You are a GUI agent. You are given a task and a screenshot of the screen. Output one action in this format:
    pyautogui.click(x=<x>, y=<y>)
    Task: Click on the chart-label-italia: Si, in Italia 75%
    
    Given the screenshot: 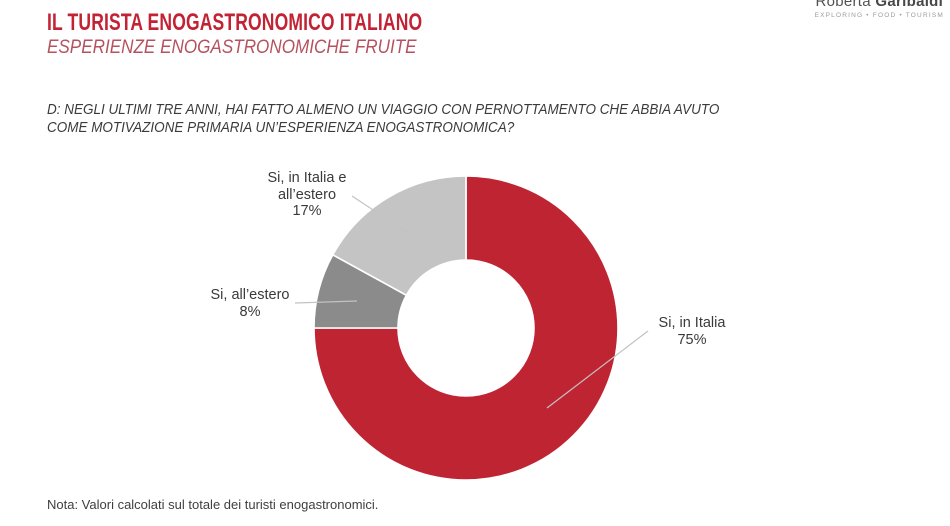 What is the action you would take?
    pyautogui.click(x=692, y=331)
    